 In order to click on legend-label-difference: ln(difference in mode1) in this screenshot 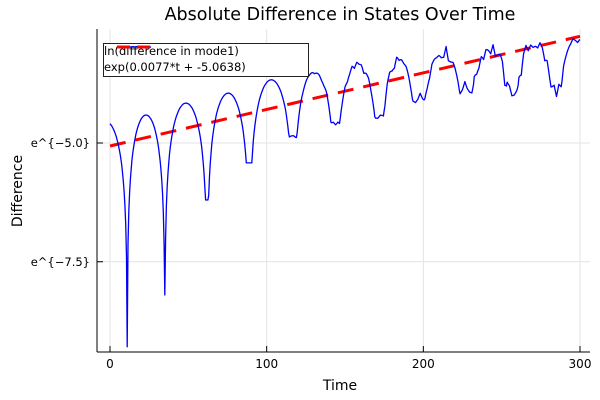, I will do `click(171, 51)`.